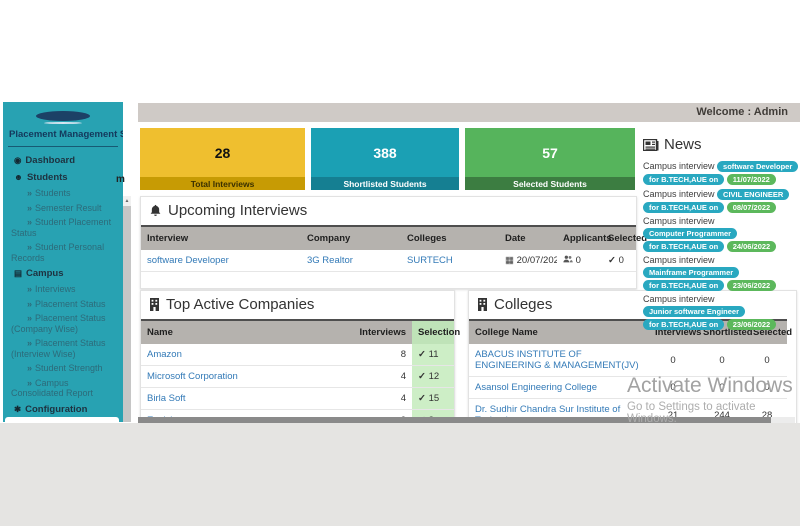 This screenshot has height=526, width=800. What do you see at coordinates (63, 193) in the screenshot?
I see `sidebar-item: » Students` at bounding box center [63, 193].